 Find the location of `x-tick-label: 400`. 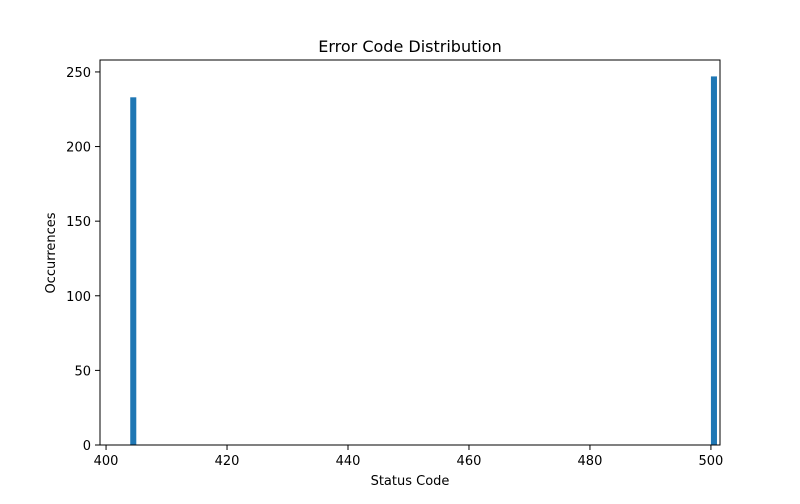

x-tick-label: 400 is located at coordinates (106, 461).